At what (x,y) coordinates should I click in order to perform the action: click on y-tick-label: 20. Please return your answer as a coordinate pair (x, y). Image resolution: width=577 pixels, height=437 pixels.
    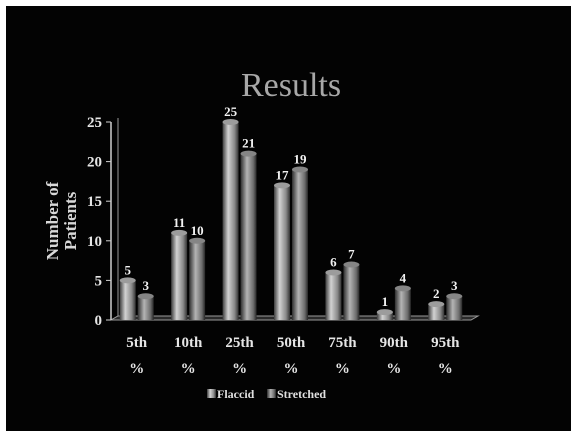
    Looking at the image, I should click on (94, 163).